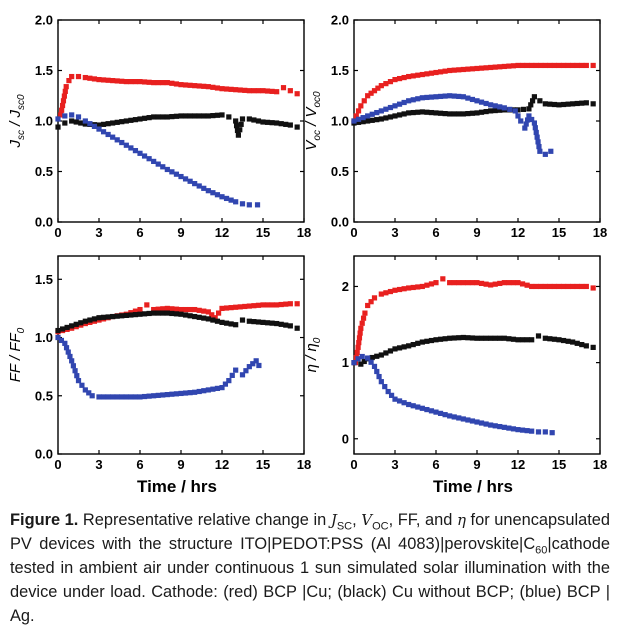 The image size is (618, 639). I want to click on y-tick-label: 1.5, so click(340, 70).